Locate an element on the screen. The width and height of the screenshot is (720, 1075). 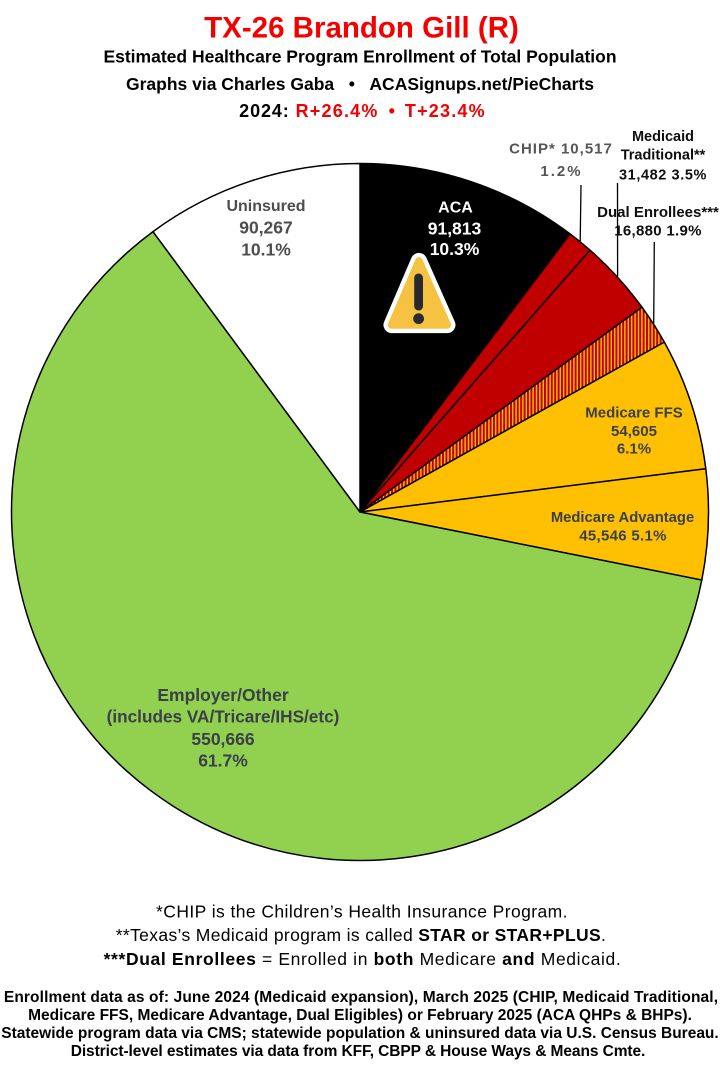
svg-text: 54,605 is located at coordinates (634, 431).